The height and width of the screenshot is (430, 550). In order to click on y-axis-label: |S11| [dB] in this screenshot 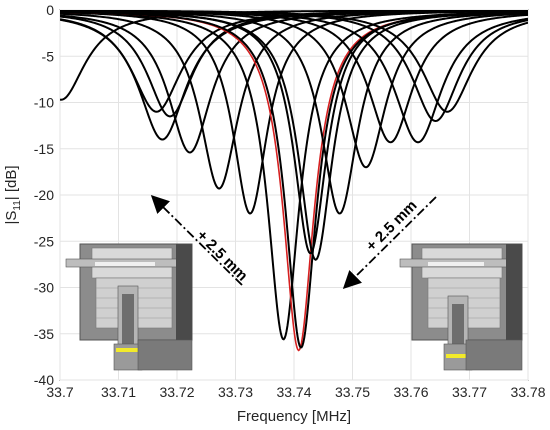, I will do `click(13, 194)`.